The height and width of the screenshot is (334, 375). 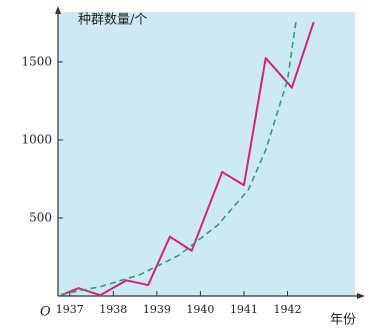 I want to click on y-axis-label: 种群数量/个, so click(x=112, y=20).